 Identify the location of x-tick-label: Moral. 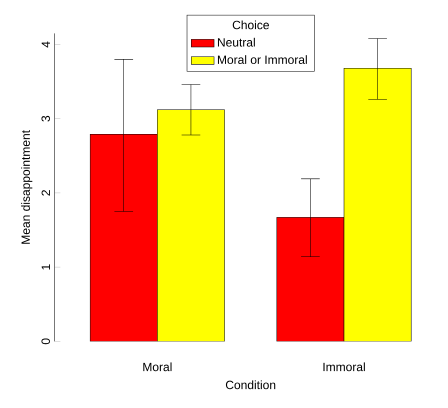
(157, 367).